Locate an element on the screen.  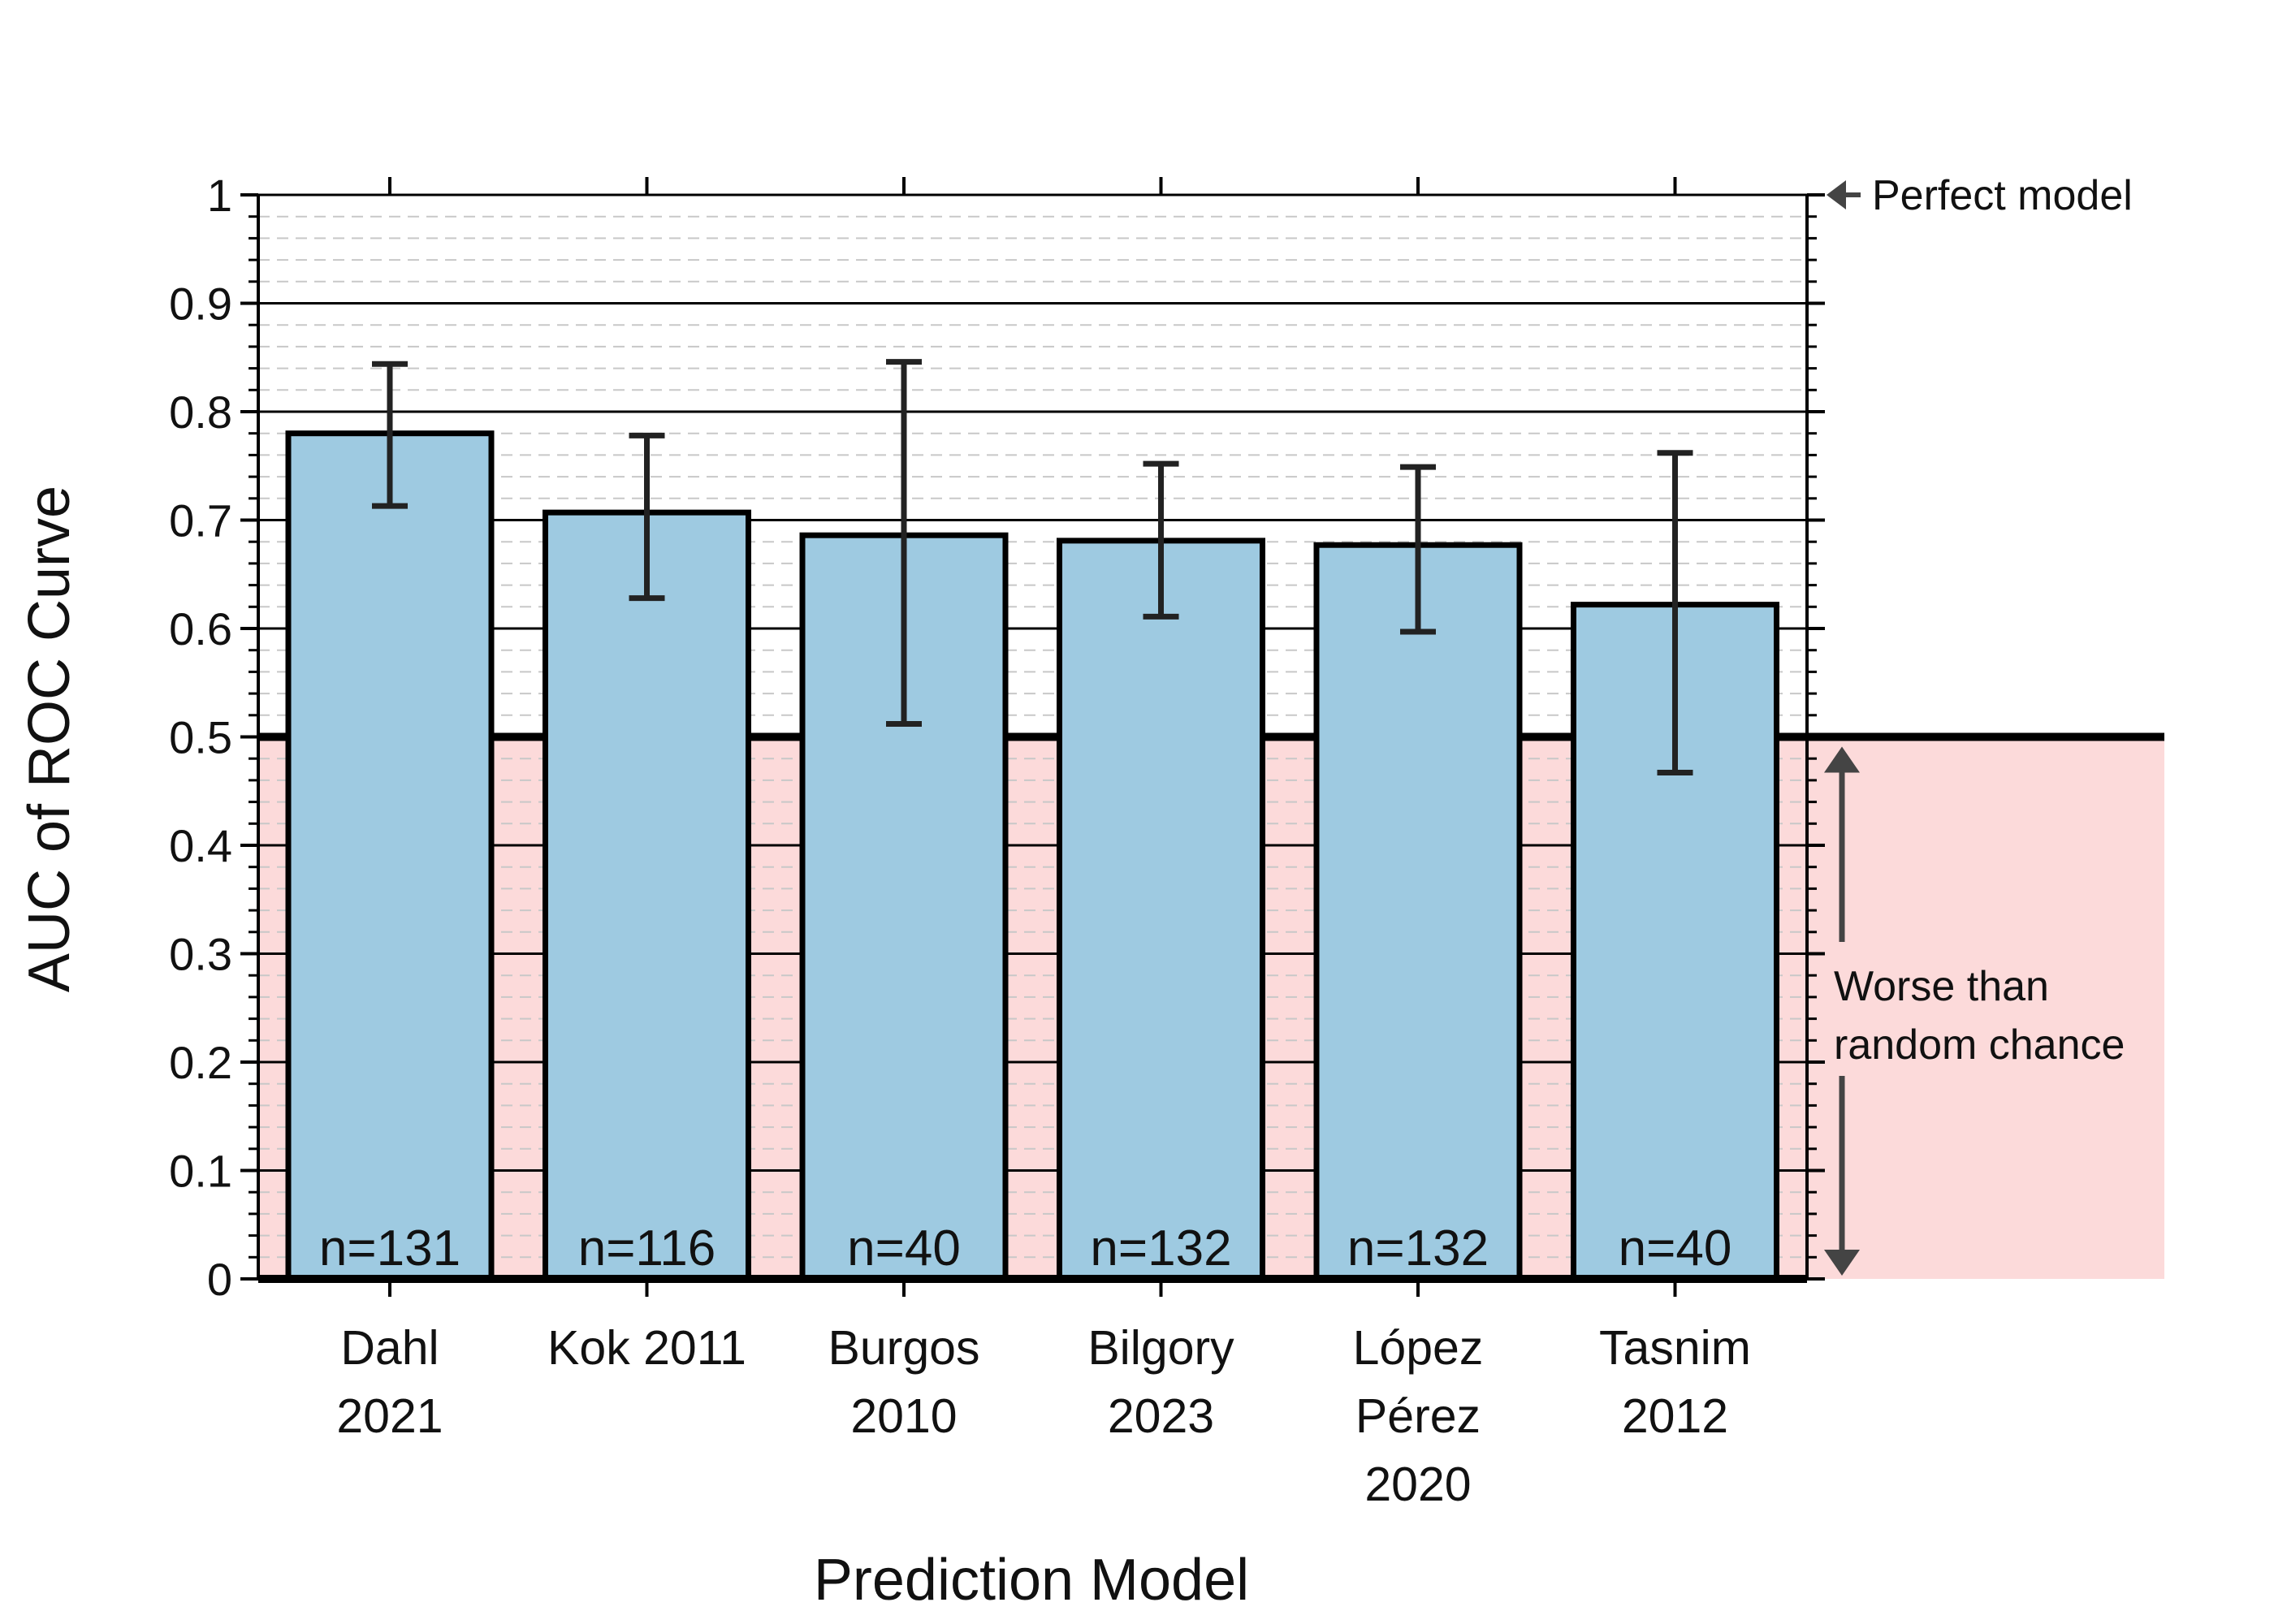
category-label-line: 2021 is located at coordinates (390, 1416).